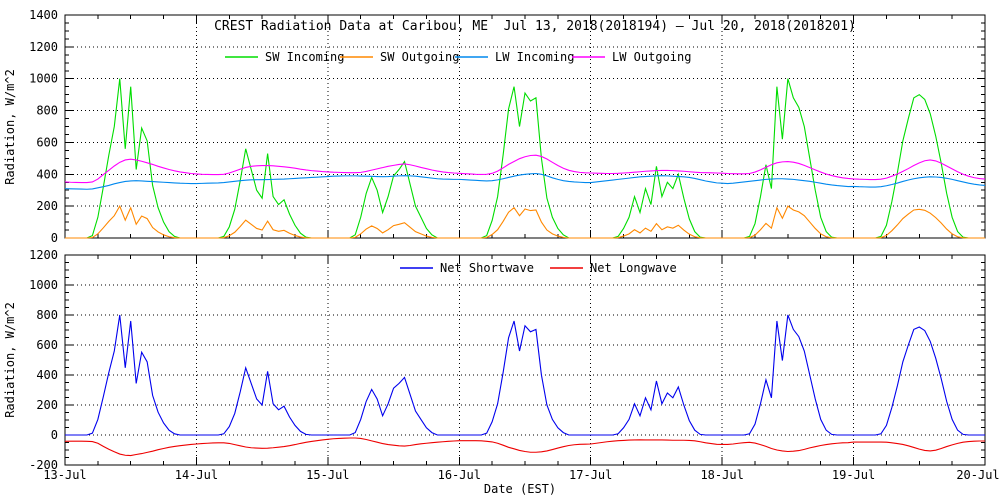 This screenshot has width=1000, height=500. Describe the element at coordinates (590, 475) in the screenshot. I see `x-tick-label: 17-Jul` at that location.